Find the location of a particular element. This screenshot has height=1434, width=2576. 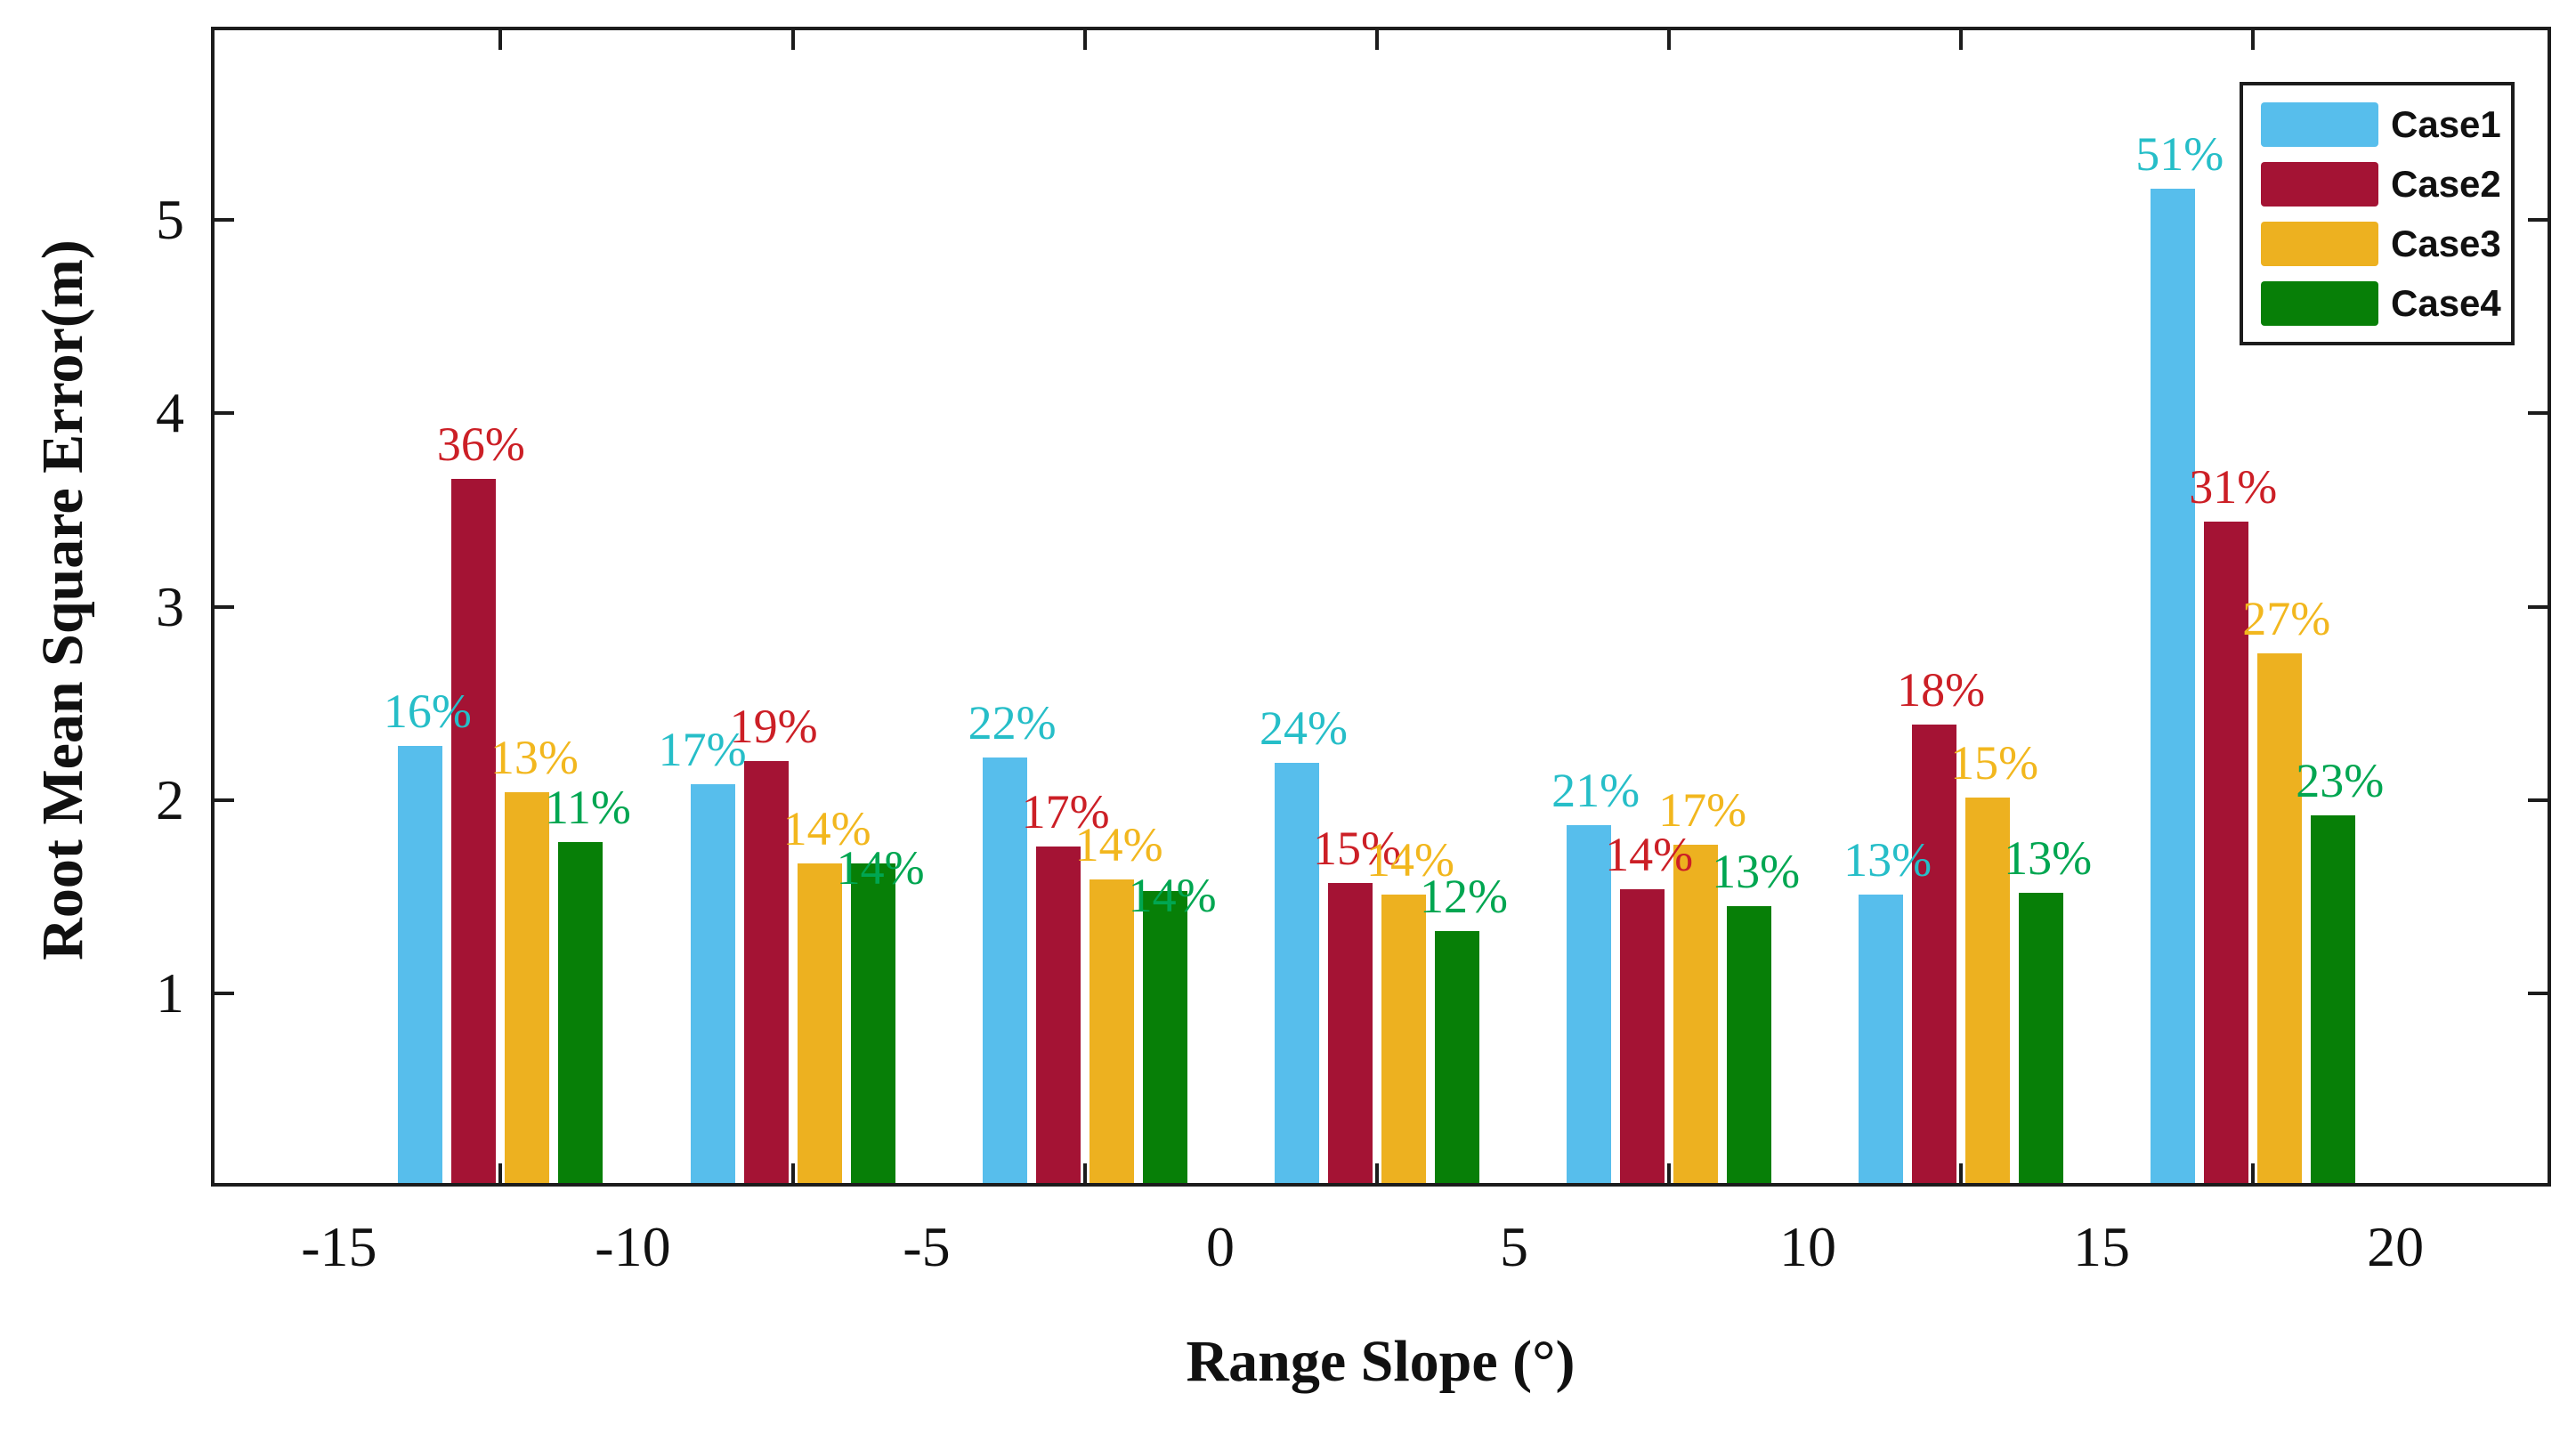

x-tick-label: 10 is located at coordinates (1808, 1246).